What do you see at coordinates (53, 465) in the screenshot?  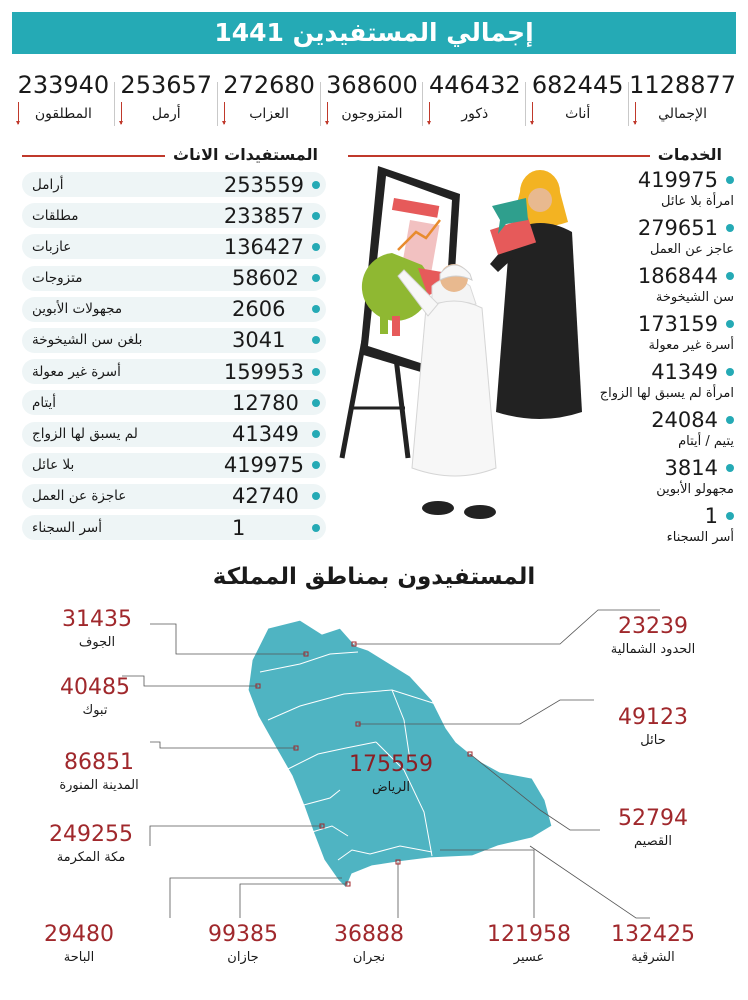 I see `item-label: بلا عائل` at bounding box center [53, 465].